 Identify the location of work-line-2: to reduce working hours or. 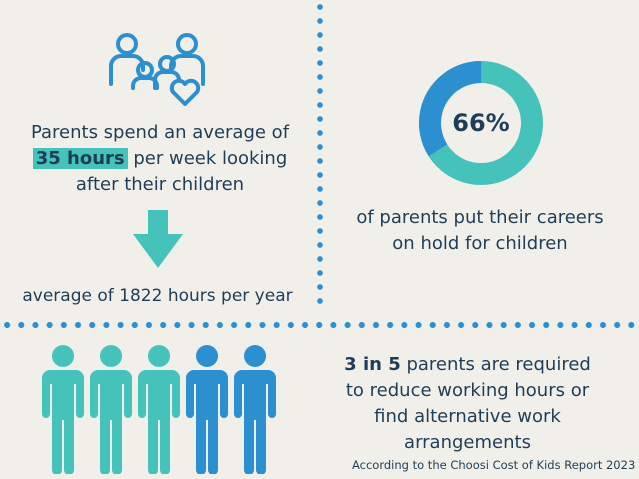
(467, 390).